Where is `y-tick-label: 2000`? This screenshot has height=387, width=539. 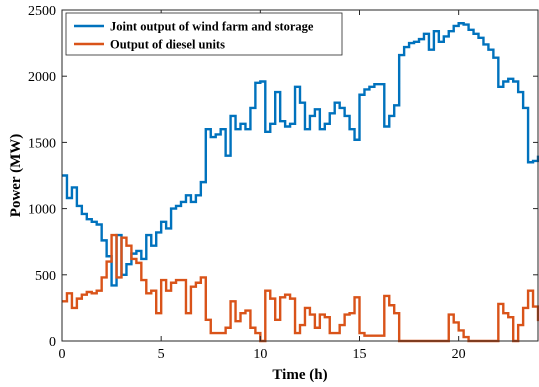 y-tick-label: 2000 is located at coordinates (42, 77).